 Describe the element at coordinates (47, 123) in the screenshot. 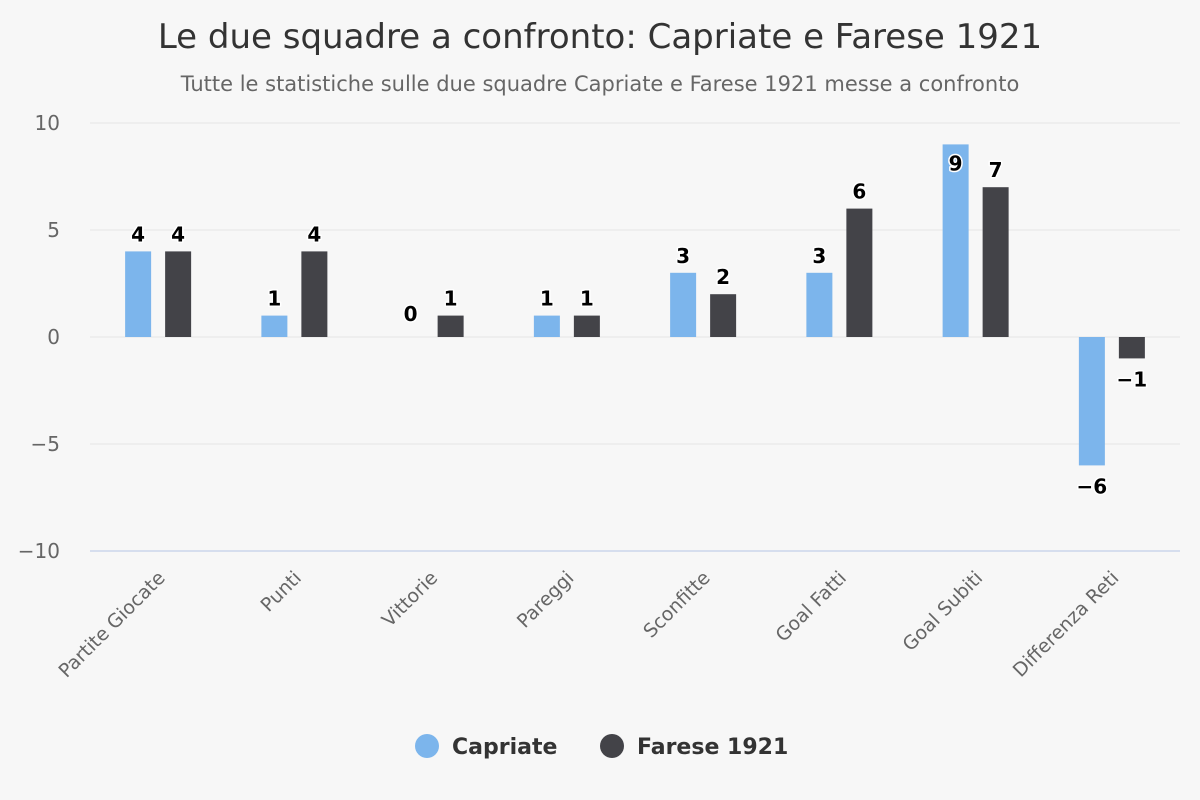

I see `y-tick-label: 10` at that location.